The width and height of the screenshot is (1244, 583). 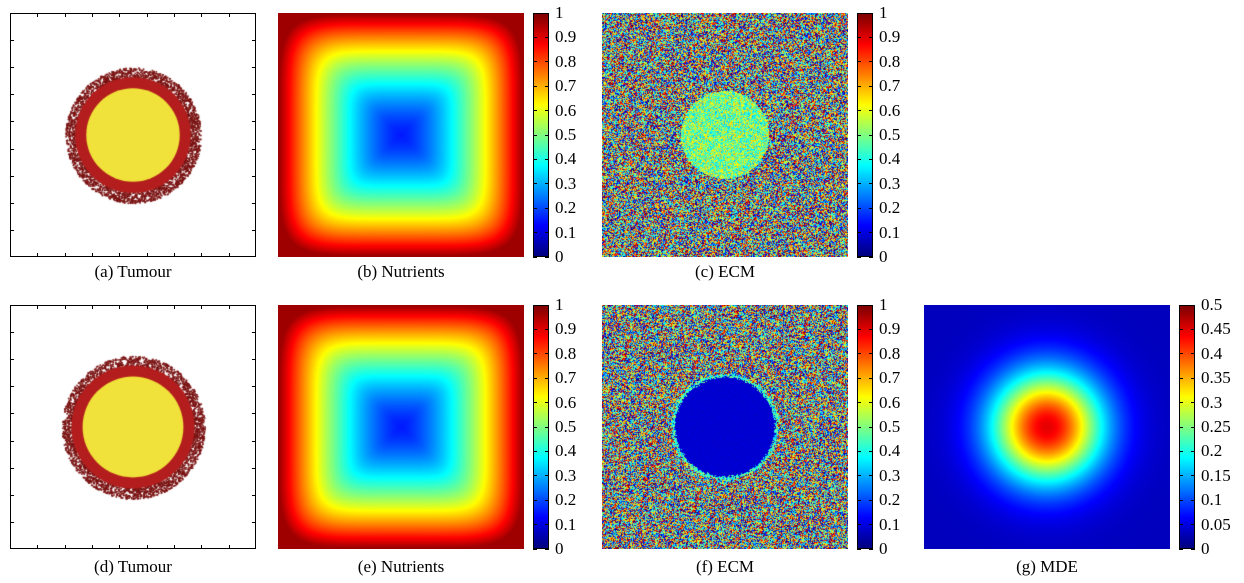 I want to click on colorbar-tick-label: 0.45, so click(x=1216, y=329).